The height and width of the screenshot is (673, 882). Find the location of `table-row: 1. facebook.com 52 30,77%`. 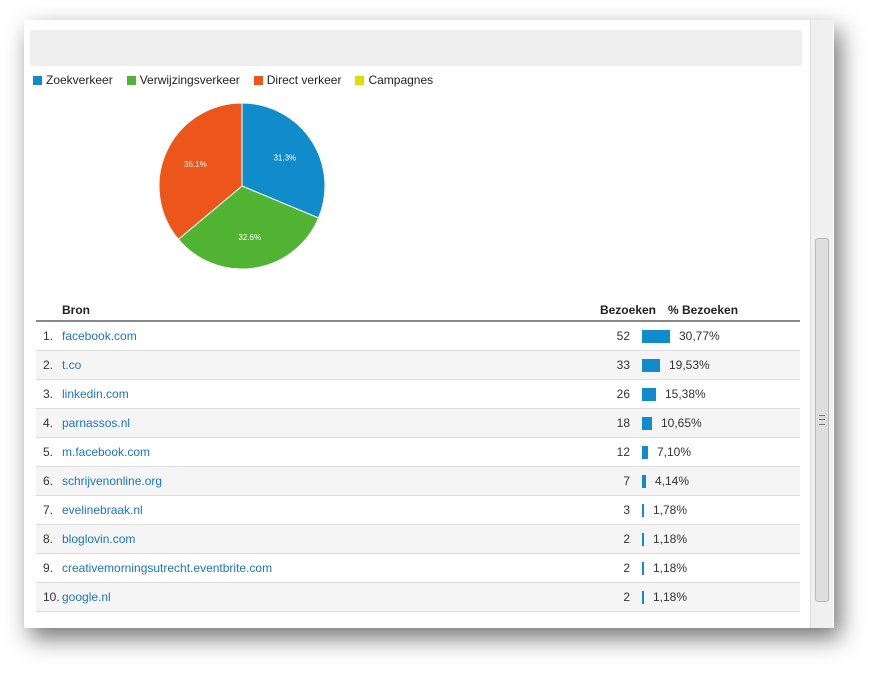

table-row: 1. facebook.com 52 30,77% is located at coordinates (418, 336).